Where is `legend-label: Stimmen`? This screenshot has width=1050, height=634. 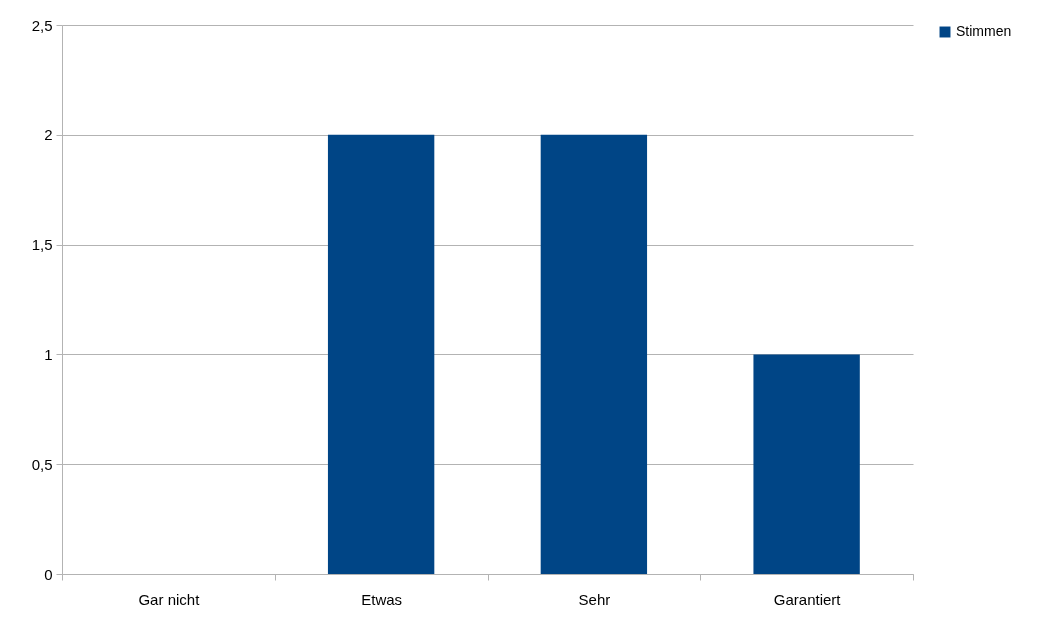 legend-label: Stimmen is located at coordinates (984, 31).